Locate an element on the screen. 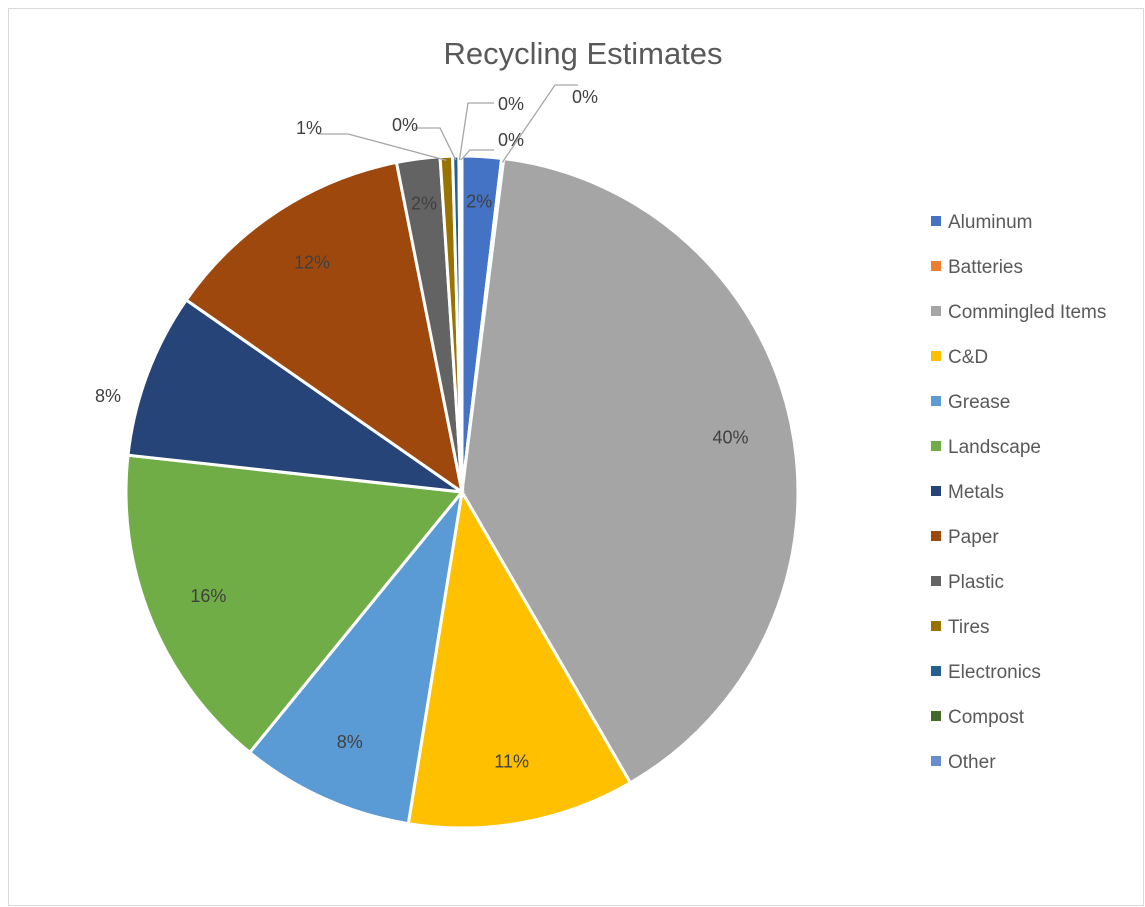  legend-label-plastic: Plastic is located at coordinates (976, 582).